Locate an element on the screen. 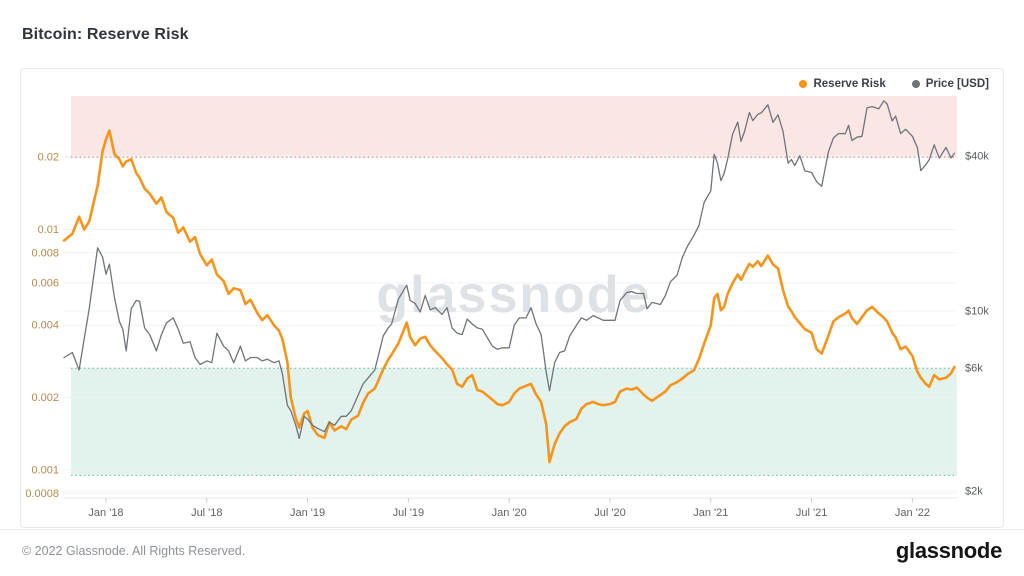  x-axis-tick-label: Jul '21 is located at coordinates (811, 513).